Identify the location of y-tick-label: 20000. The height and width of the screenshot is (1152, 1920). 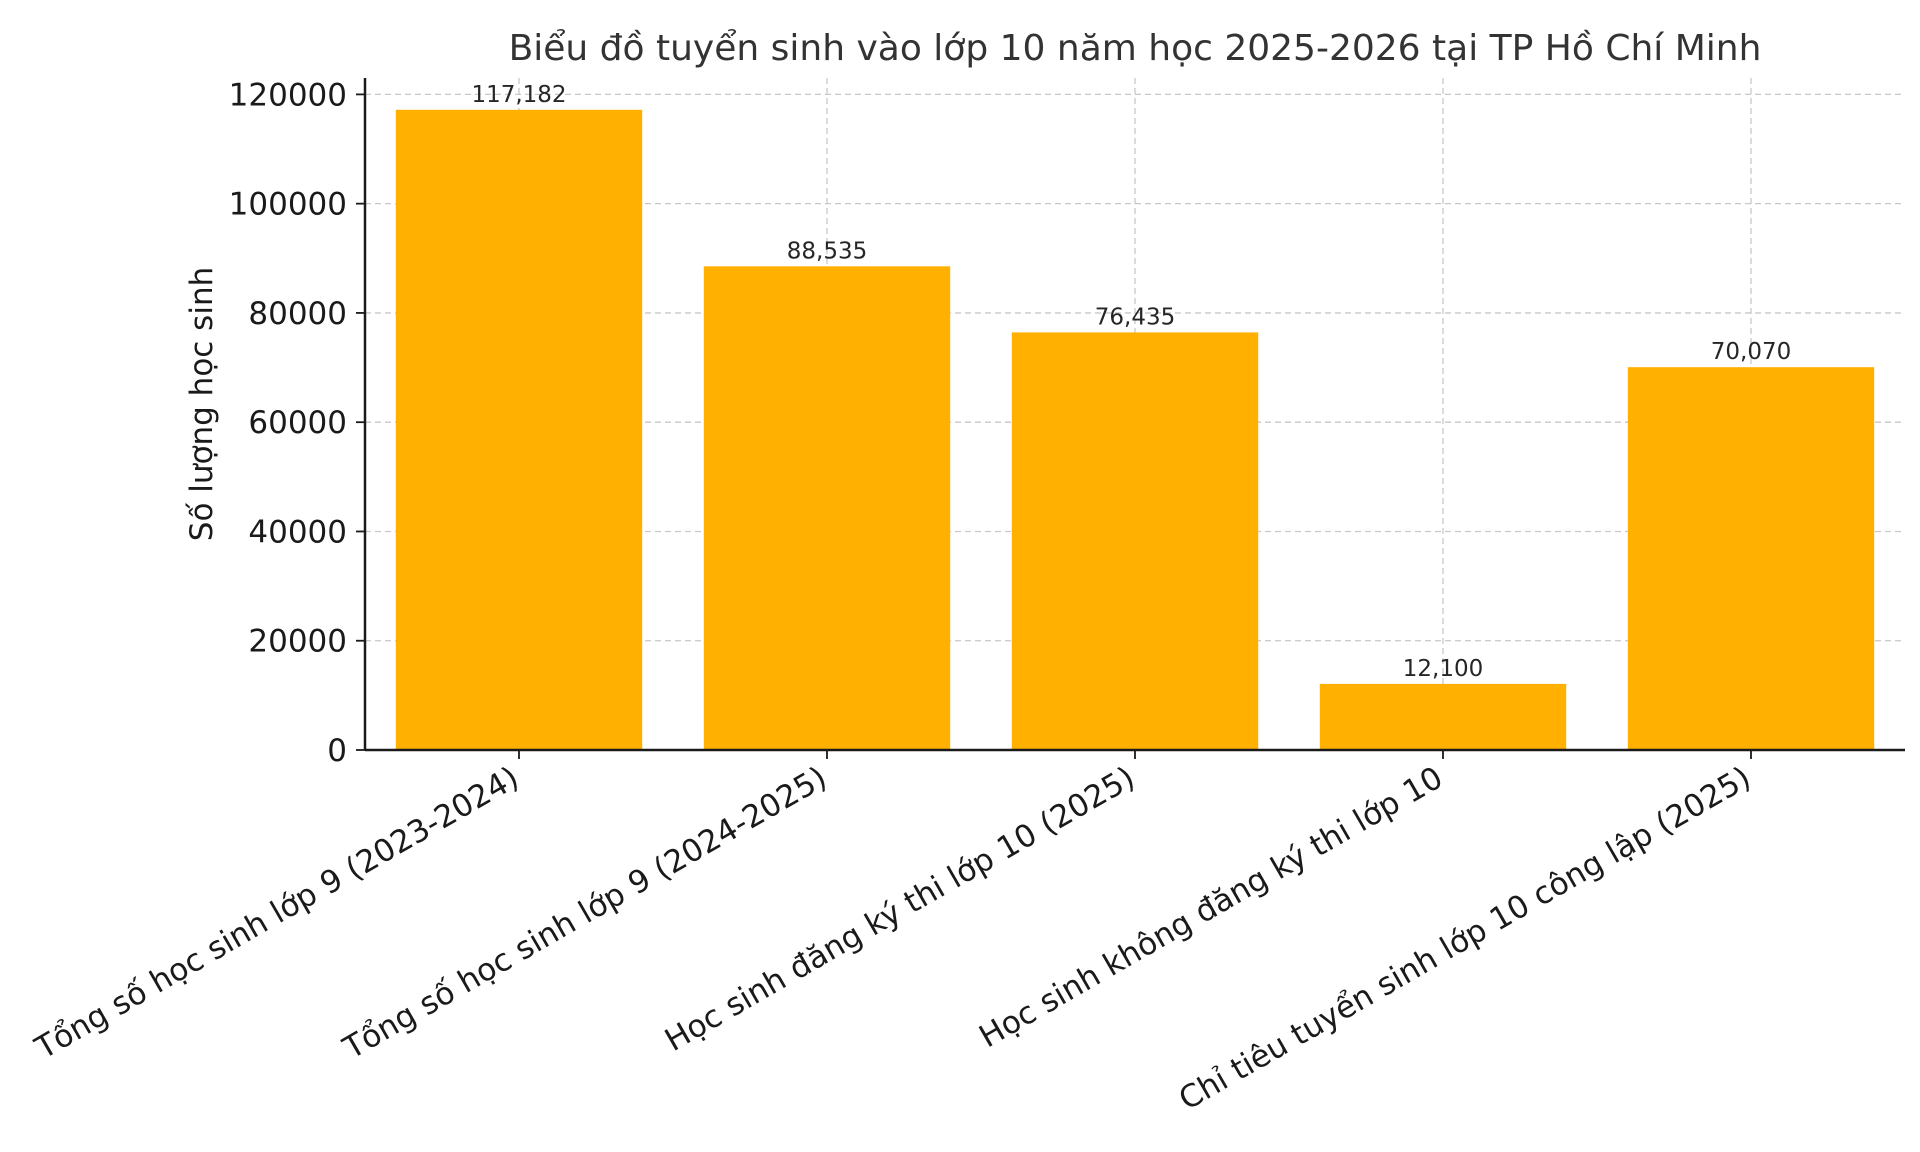
(297, 642).